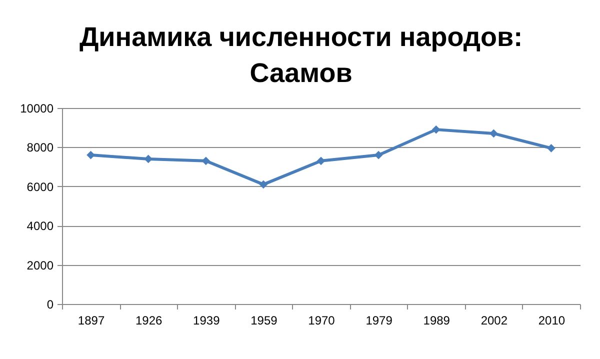  Describe the element at coordinates (322, 321) in the screenshot. I see `x-tick-label: 1970` at that location.